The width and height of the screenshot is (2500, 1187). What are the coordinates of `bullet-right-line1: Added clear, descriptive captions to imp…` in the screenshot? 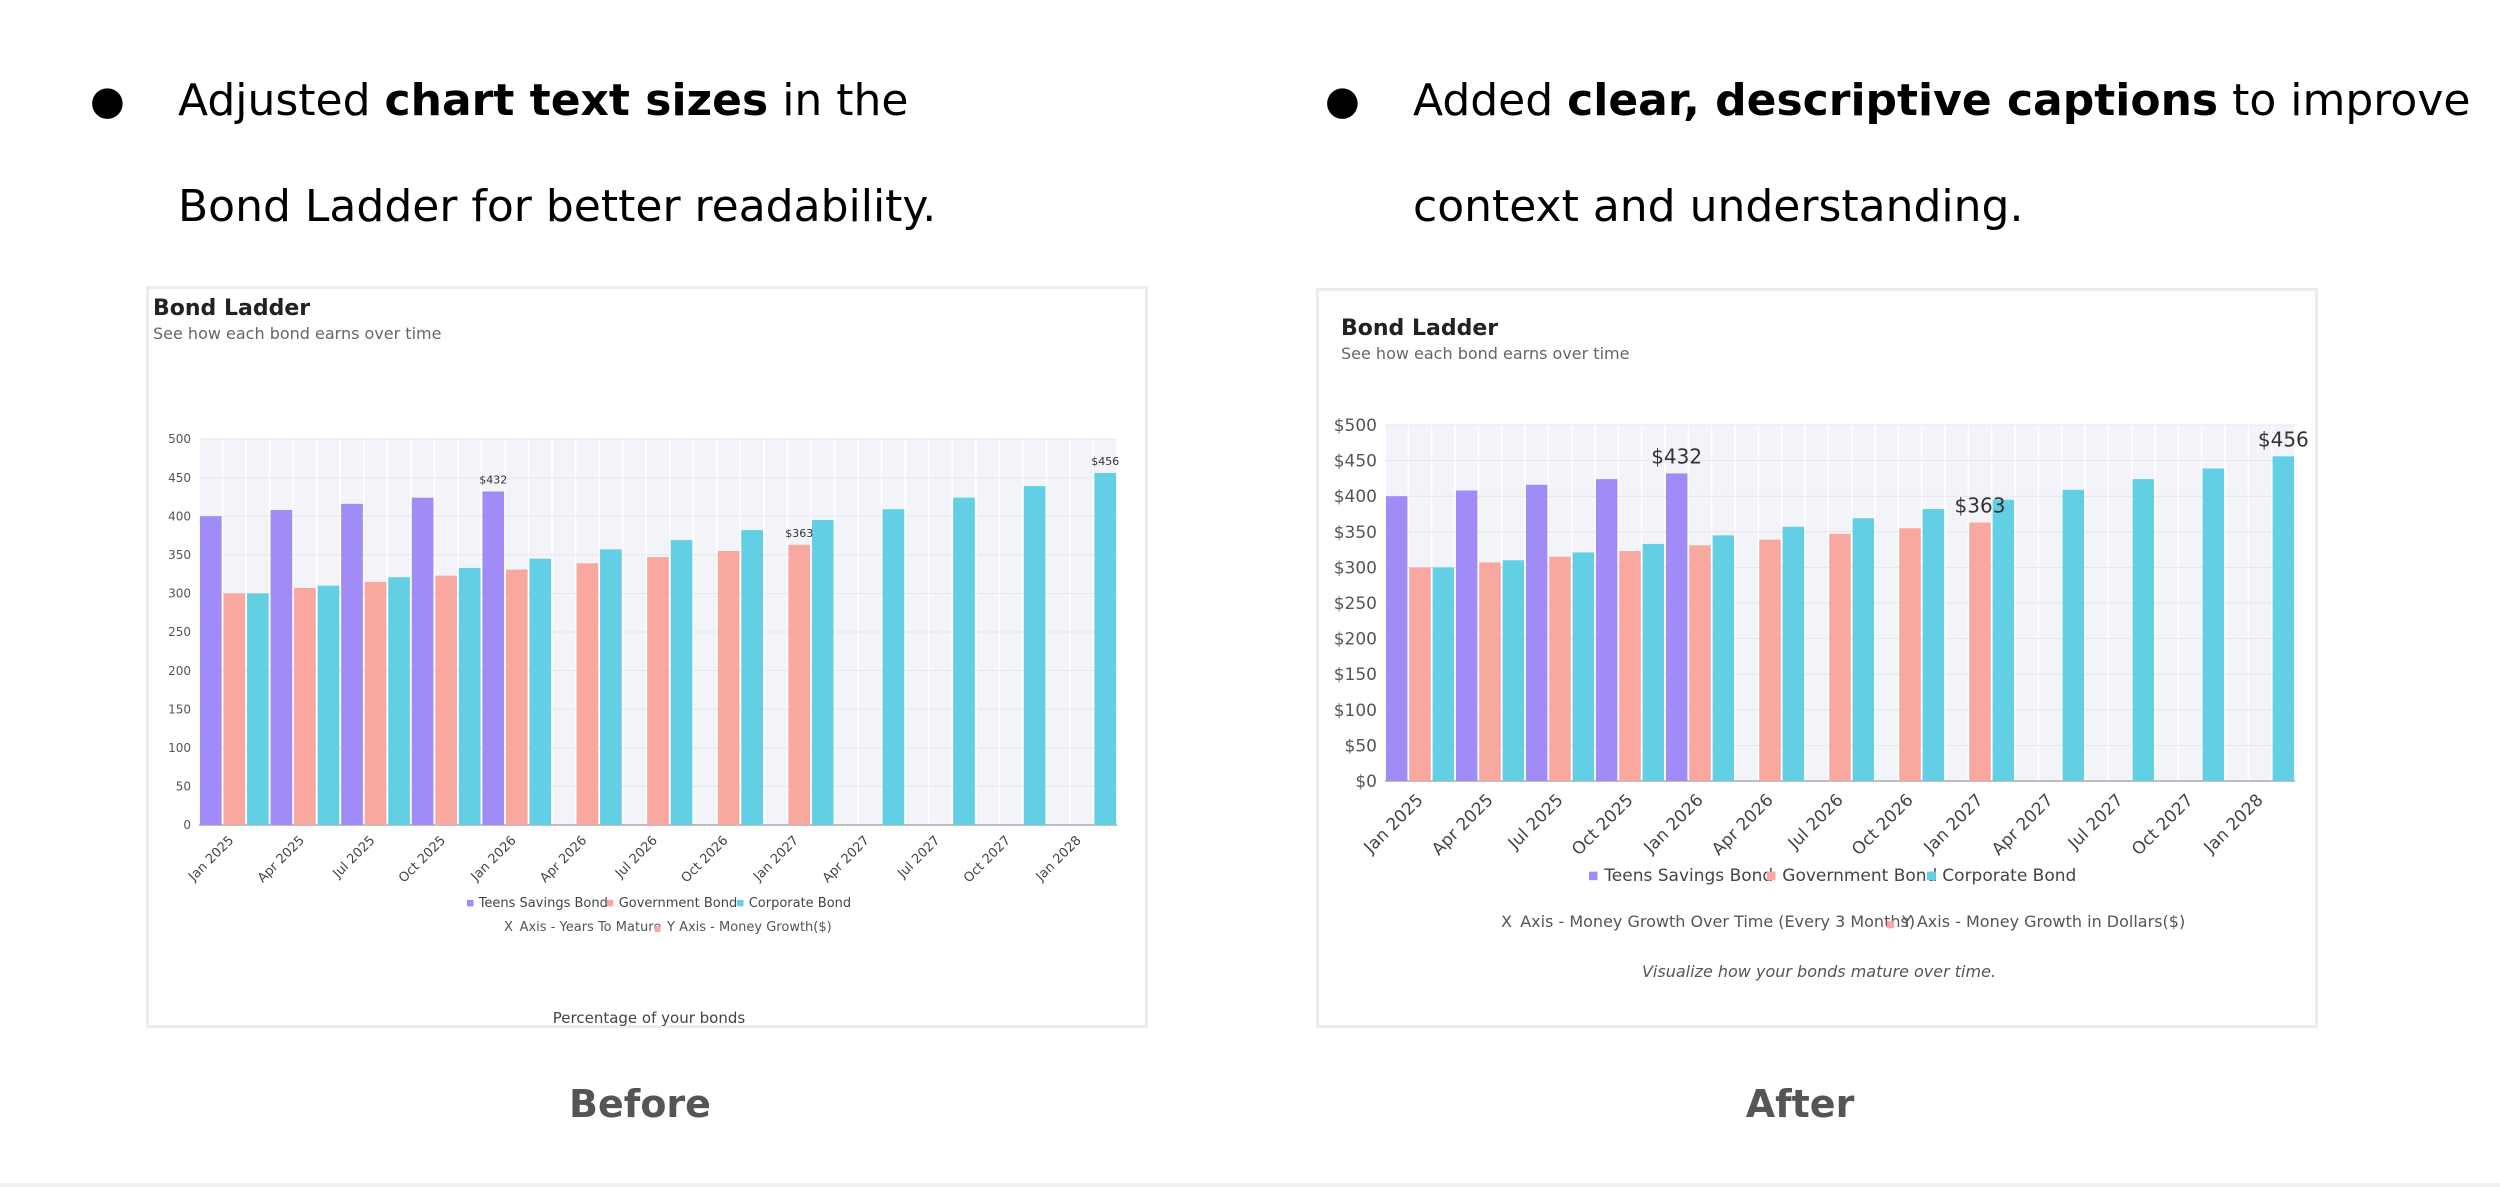 It's located at (1941, 101).